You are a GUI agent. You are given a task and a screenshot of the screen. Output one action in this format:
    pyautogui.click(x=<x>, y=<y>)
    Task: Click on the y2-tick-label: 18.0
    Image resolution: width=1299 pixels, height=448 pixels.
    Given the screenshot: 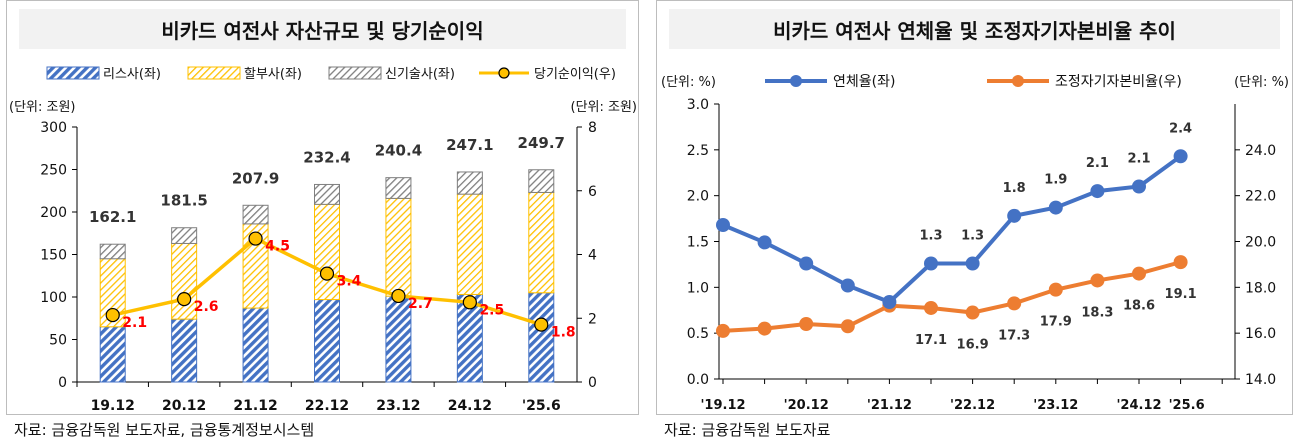 What is the action you would take?
    pyautogui.click(x=1260, y=288)
    